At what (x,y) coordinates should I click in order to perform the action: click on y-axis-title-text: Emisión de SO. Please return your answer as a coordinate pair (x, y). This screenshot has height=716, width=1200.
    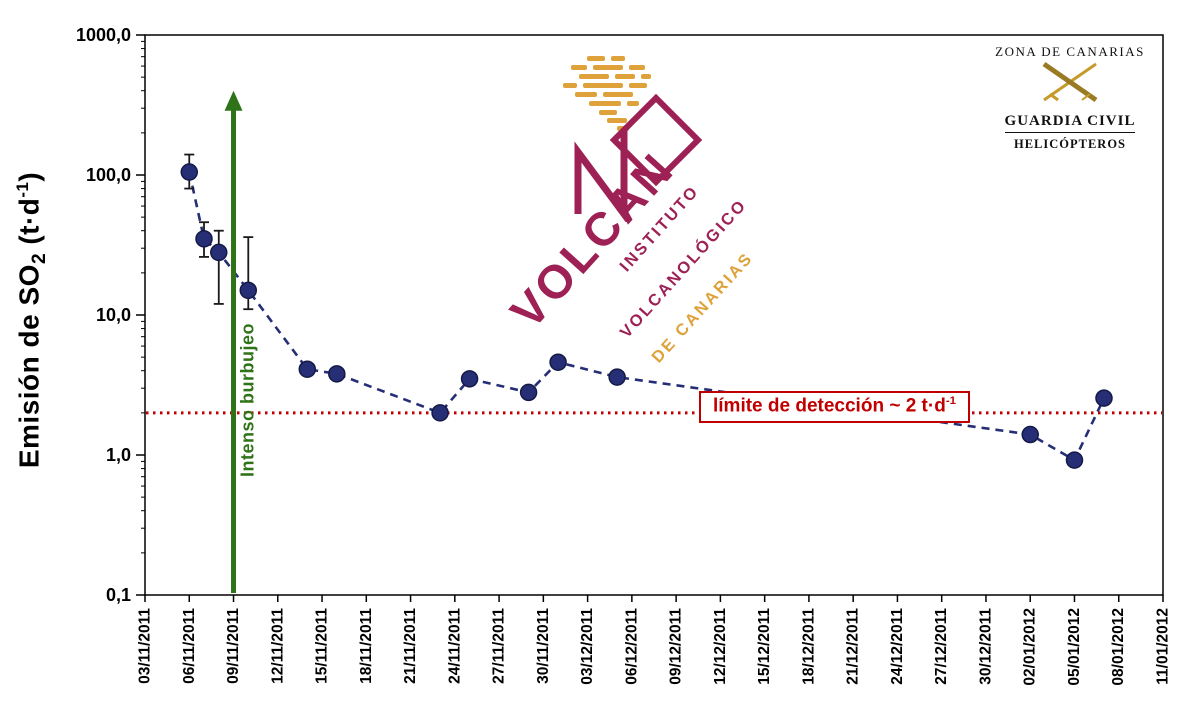
    Looking at the image, I should click on (29, 366).